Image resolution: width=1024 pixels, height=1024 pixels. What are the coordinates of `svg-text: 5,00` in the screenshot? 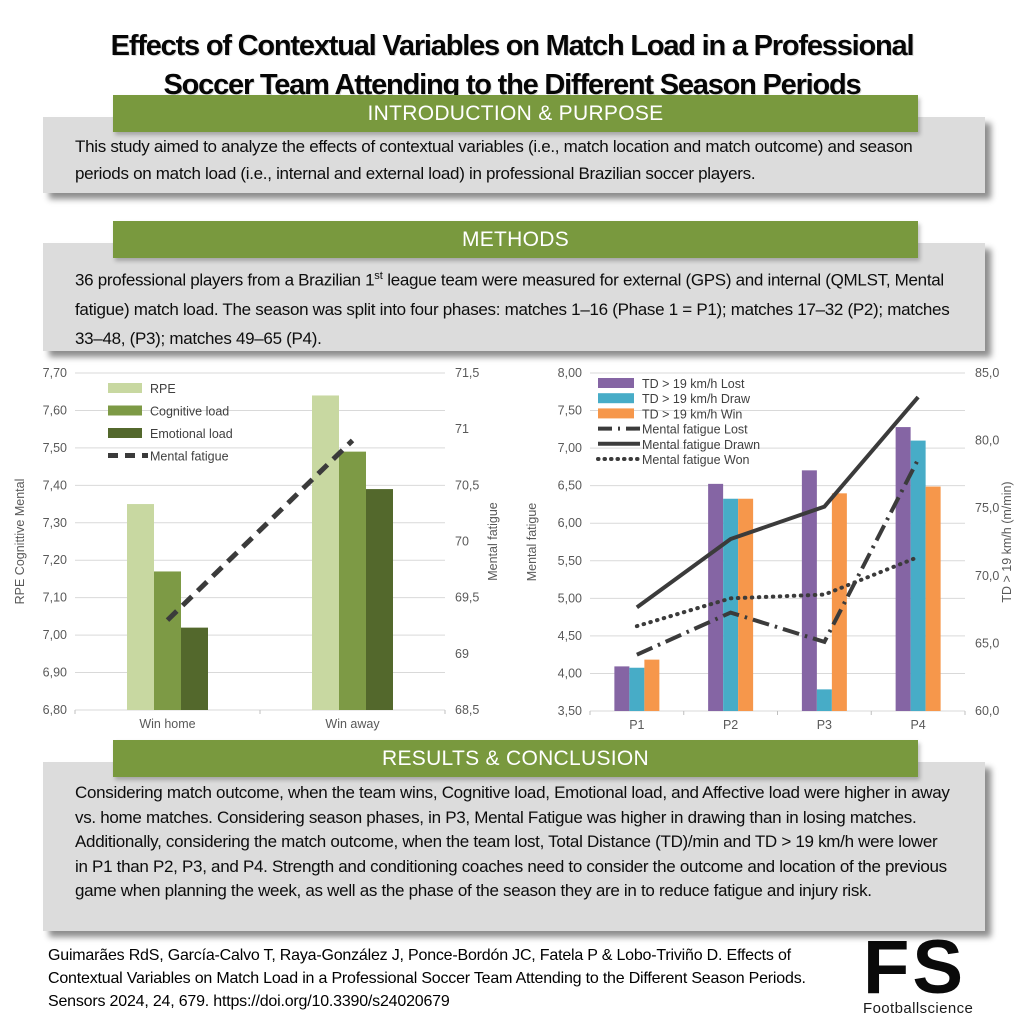 It's located at (570, 598).